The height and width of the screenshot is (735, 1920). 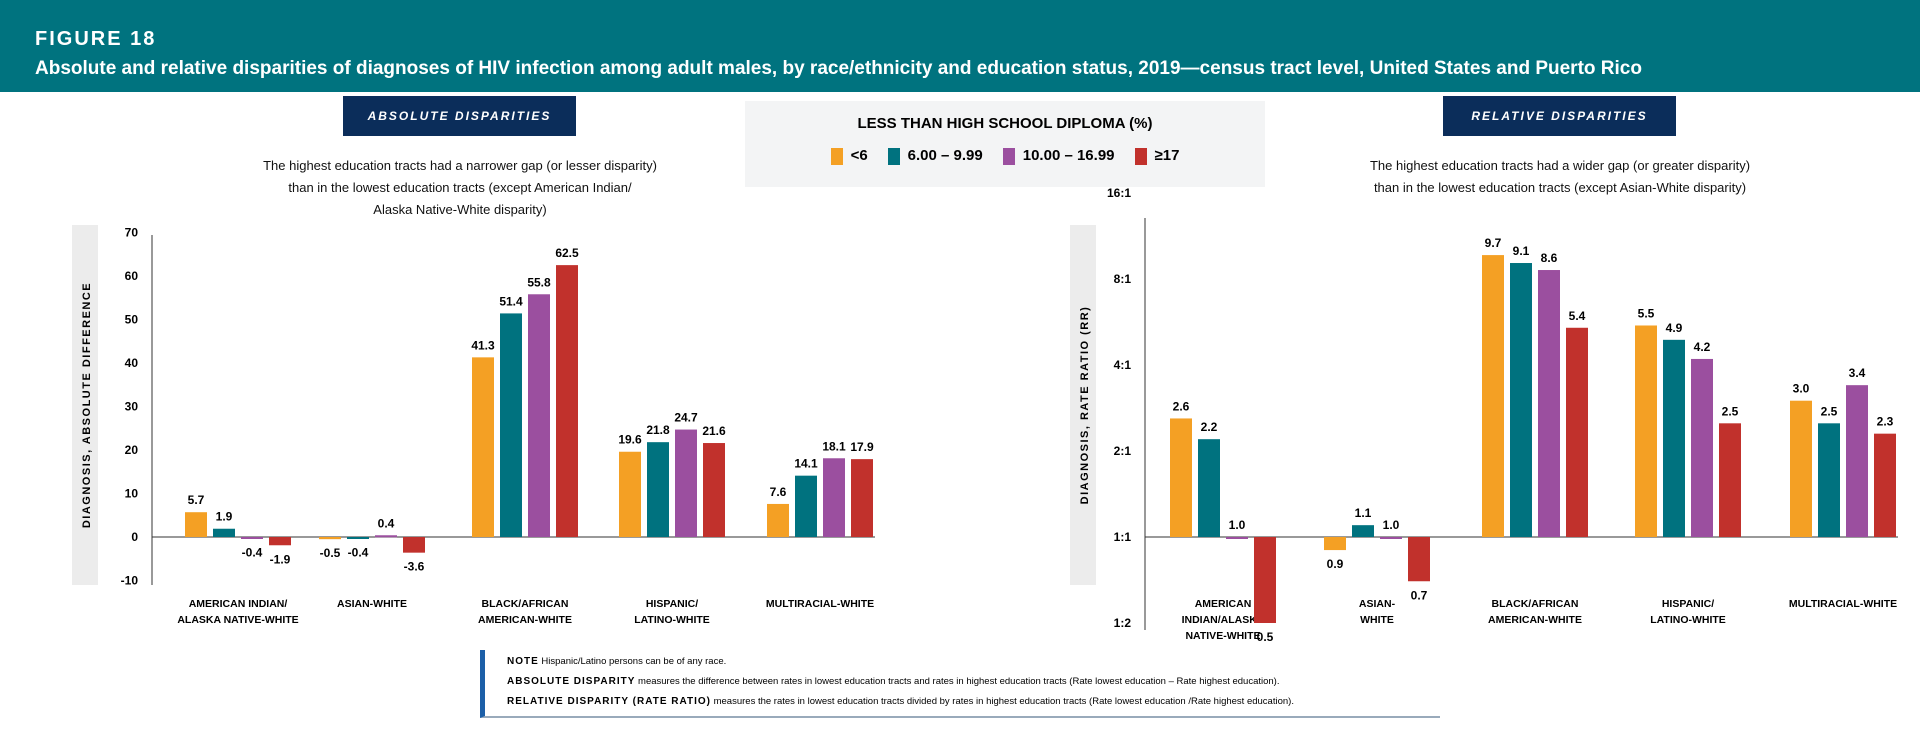 What do you see at coordinates (1535, 620) in the screenshot?
I see `x-category-label: AMERICAN-WHITE` at bounding box center [1535, 620].